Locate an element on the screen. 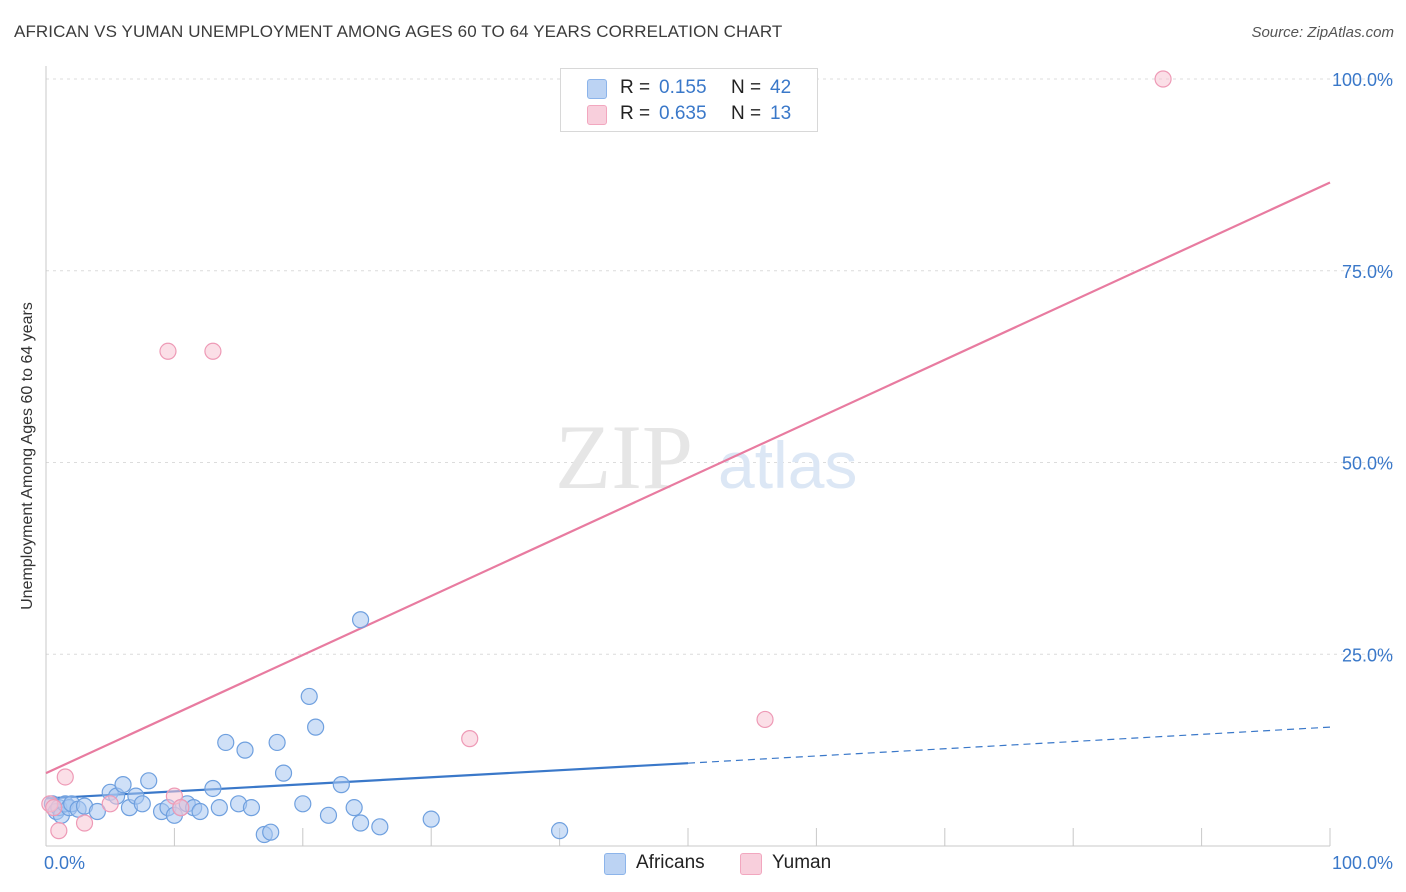 This screenshot has height=892, width=1406. x-tick-label: 100.0% is located at coordinates (1362, 863).